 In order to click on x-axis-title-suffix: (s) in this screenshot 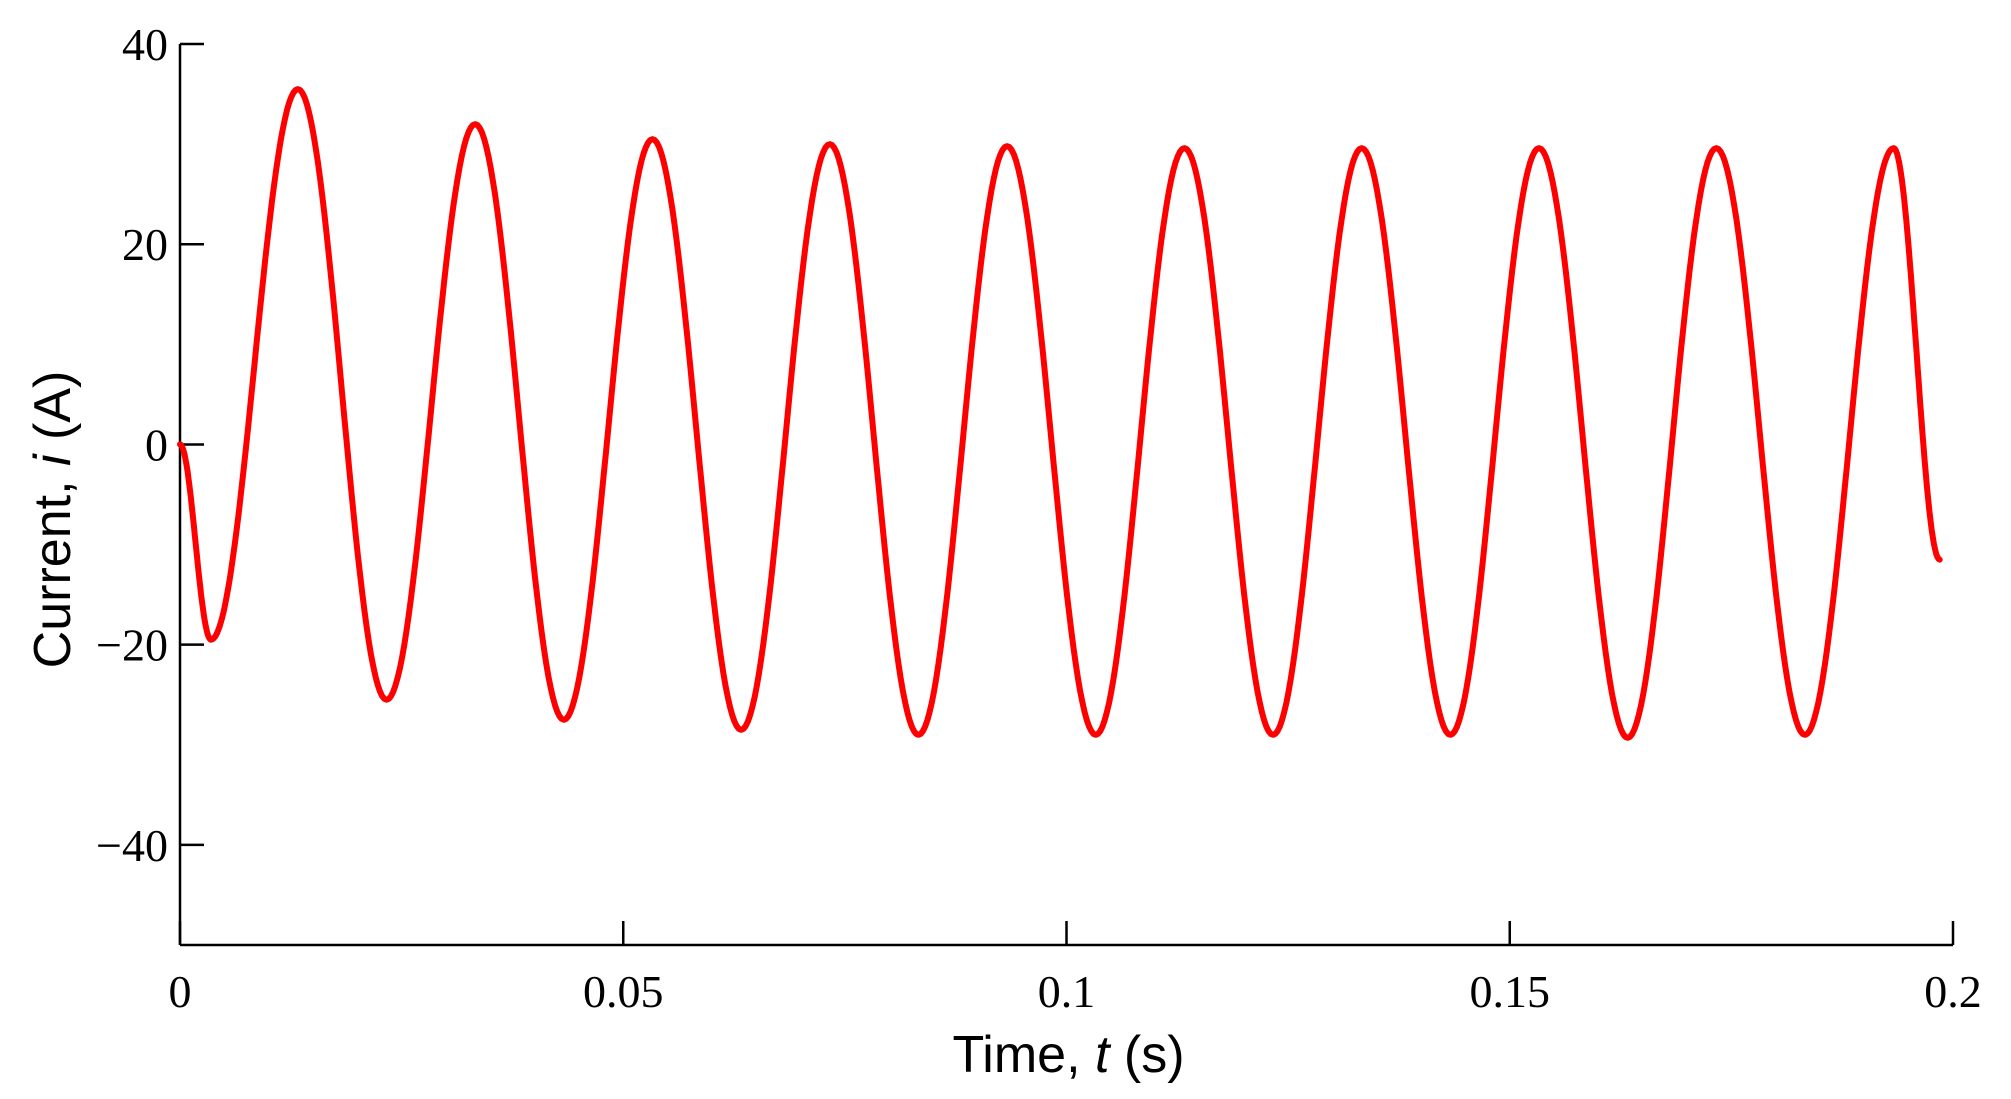, I will do `click(1146, 1055)`.